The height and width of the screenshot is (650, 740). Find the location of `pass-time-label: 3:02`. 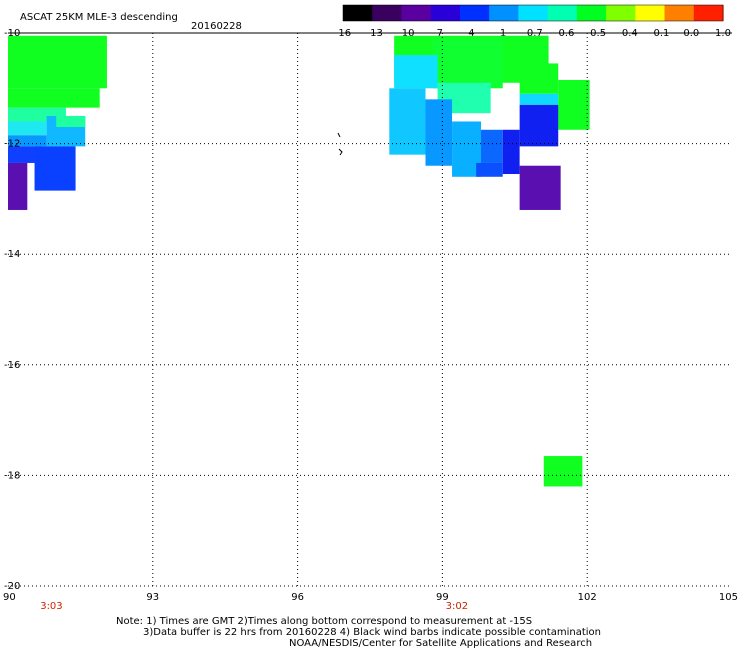

pass-time-label: 3:02 is located at coordinates (457, 606).